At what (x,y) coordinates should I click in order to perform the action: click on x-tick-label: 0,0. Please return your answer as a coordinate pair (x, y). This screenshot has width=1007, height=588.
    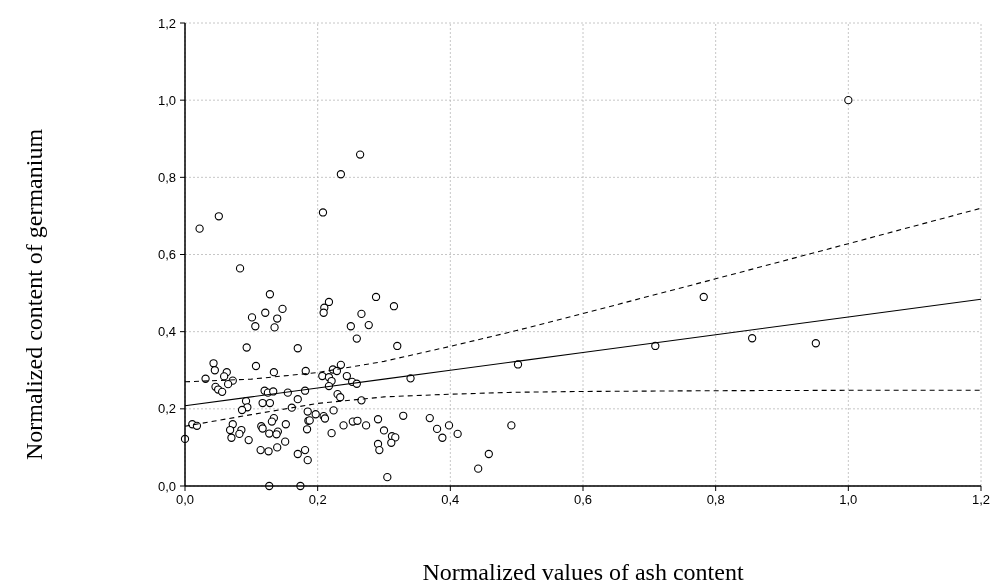
    Looking at the image, I should click on (185, 499).